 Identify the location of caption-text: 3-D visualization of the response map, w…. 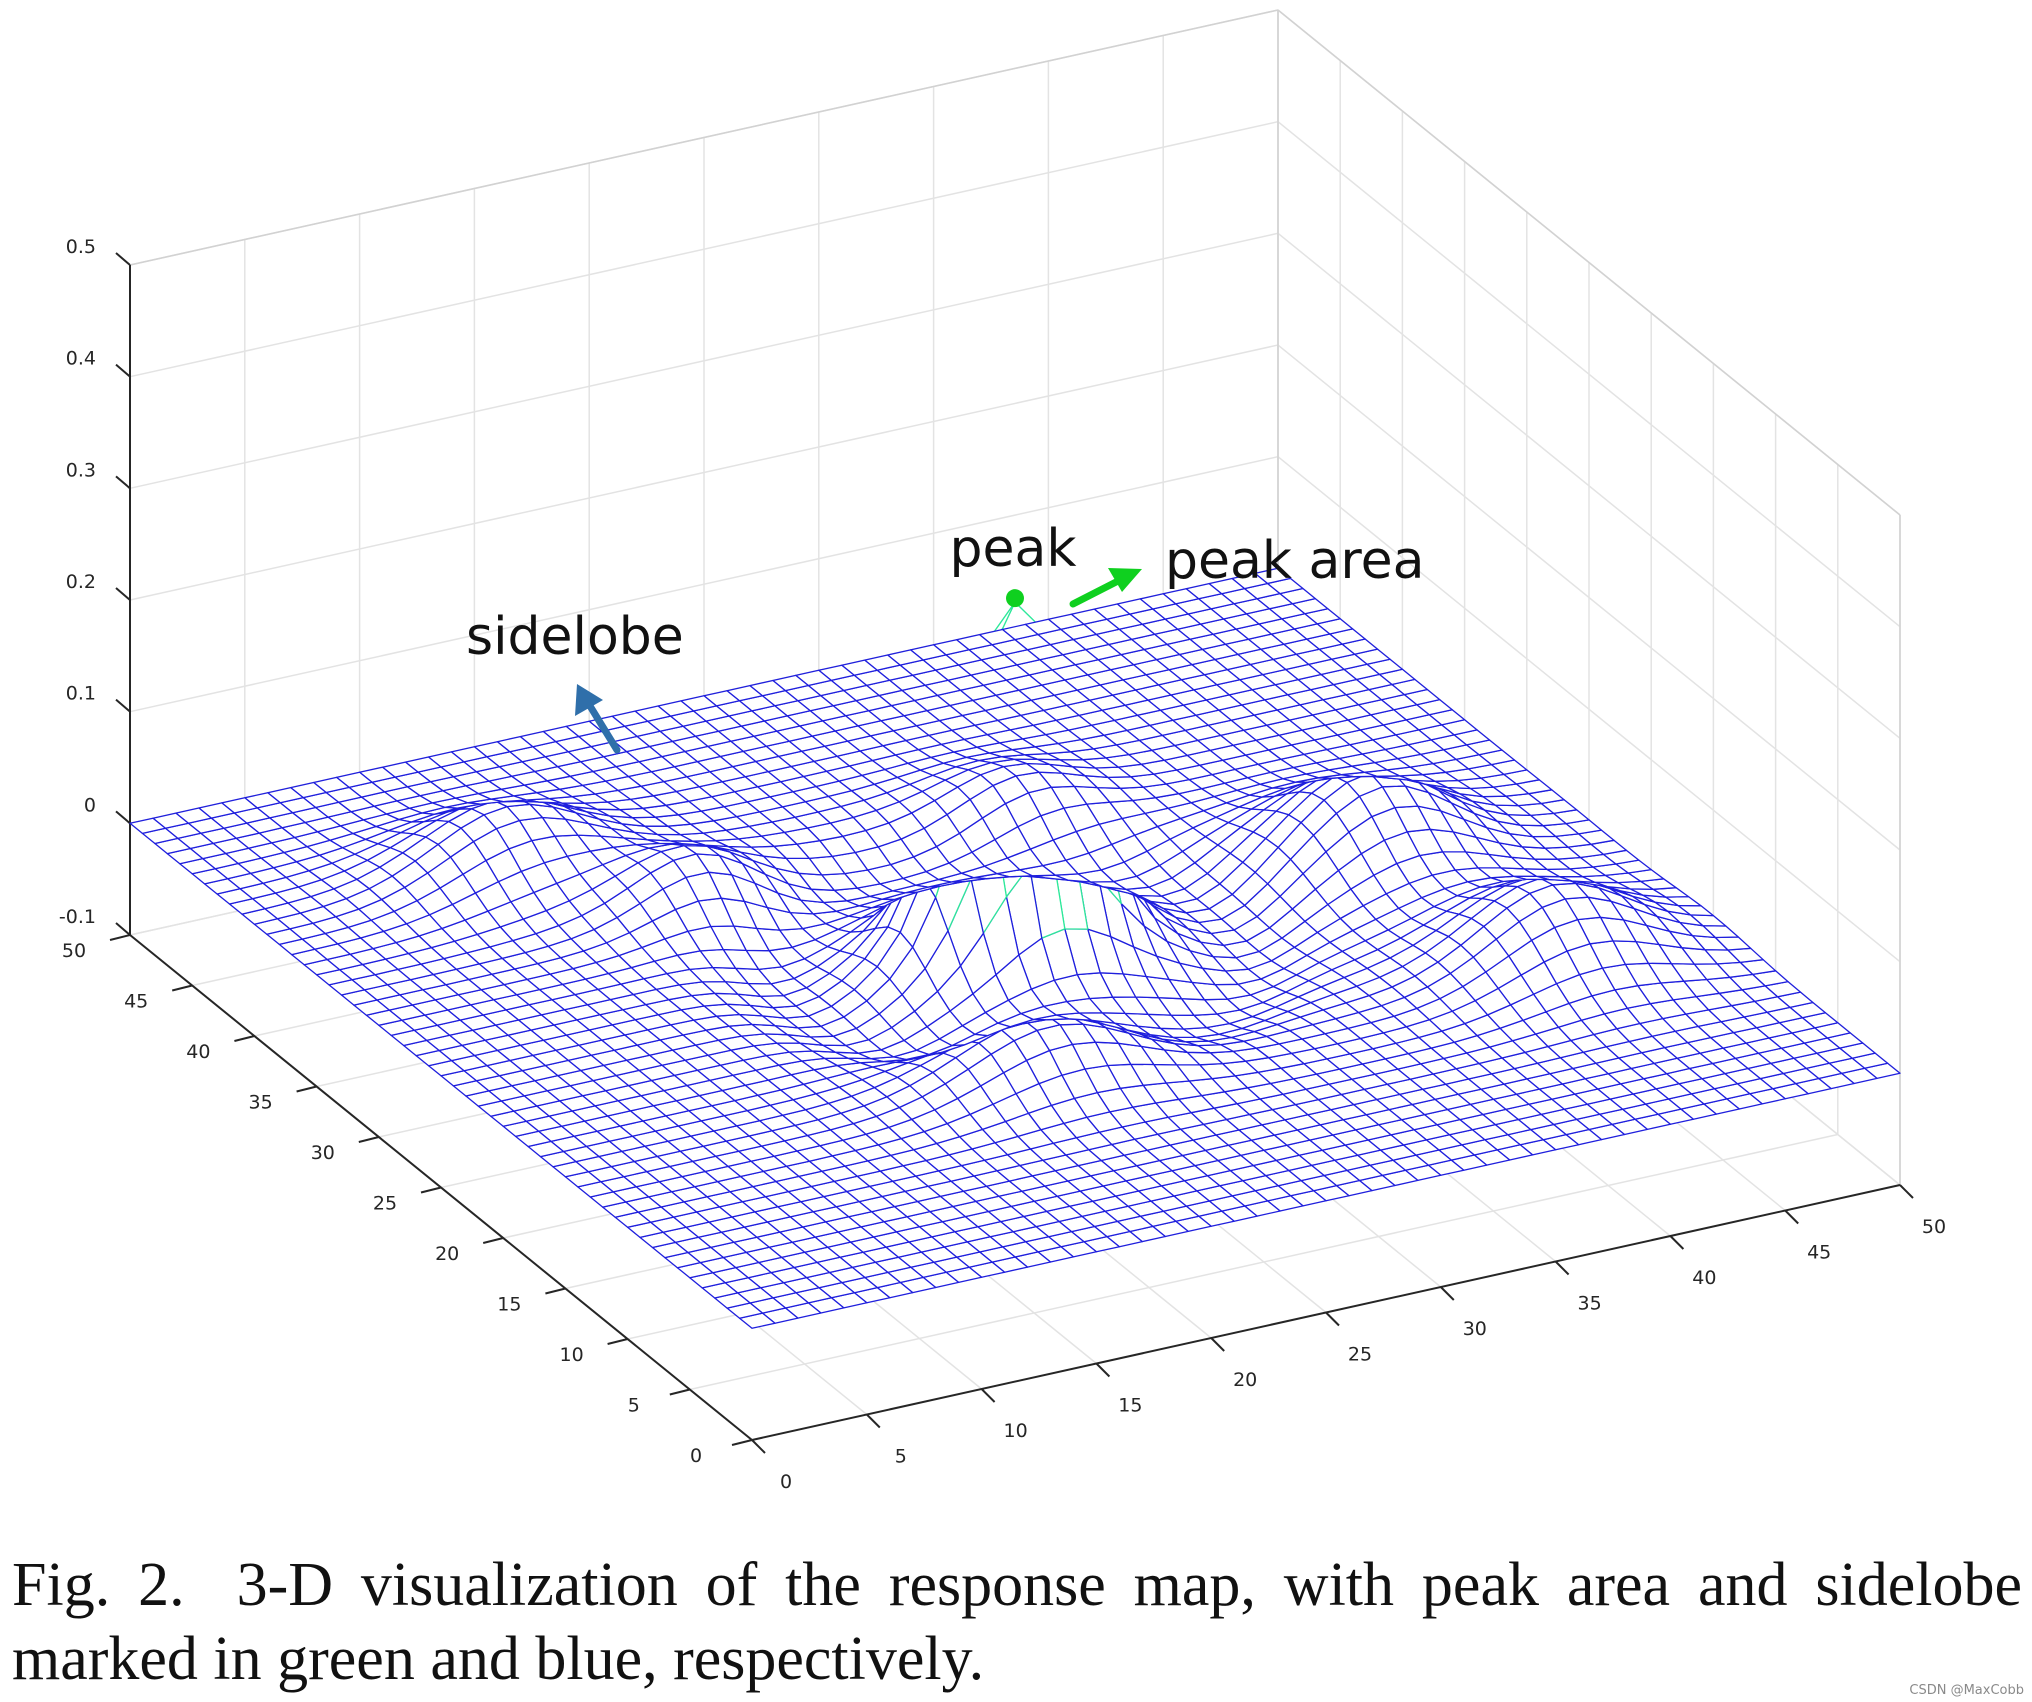
(1017, 1622).